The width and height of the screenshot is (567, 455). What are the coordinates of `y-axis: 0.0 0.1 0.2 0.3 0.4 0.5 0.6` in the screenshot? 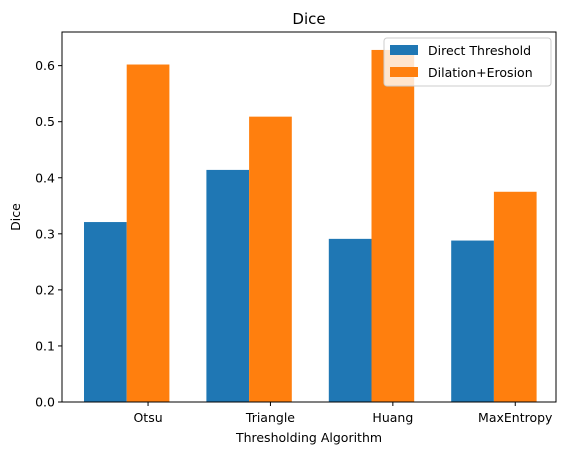 It's located at (48, 234).